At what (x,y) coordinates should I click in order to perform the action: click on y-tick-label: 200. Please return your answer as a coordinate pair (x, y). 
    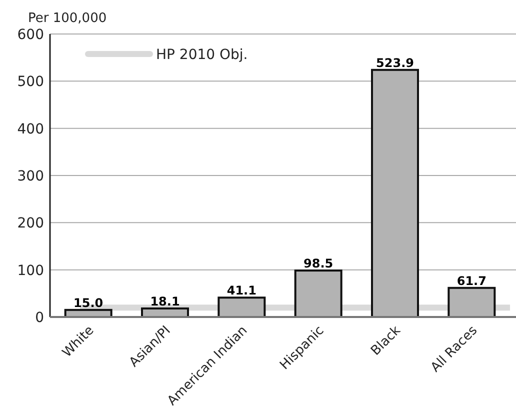
    Looking at the image, I should click on (30, 224).